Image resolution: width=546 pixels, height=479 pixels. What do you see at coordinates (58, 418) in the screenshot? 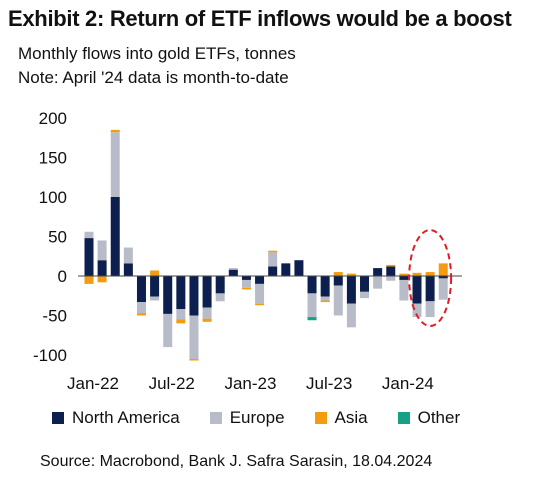
I see `legend-swatch-north-america` at bounding box center [58, 418].